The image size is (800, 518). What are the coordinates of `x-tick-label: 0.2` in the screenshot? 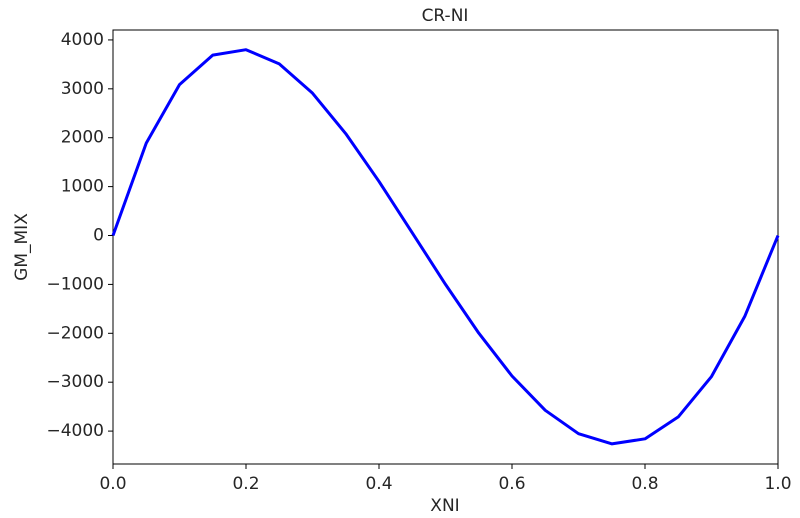 It's located at (245, 484).